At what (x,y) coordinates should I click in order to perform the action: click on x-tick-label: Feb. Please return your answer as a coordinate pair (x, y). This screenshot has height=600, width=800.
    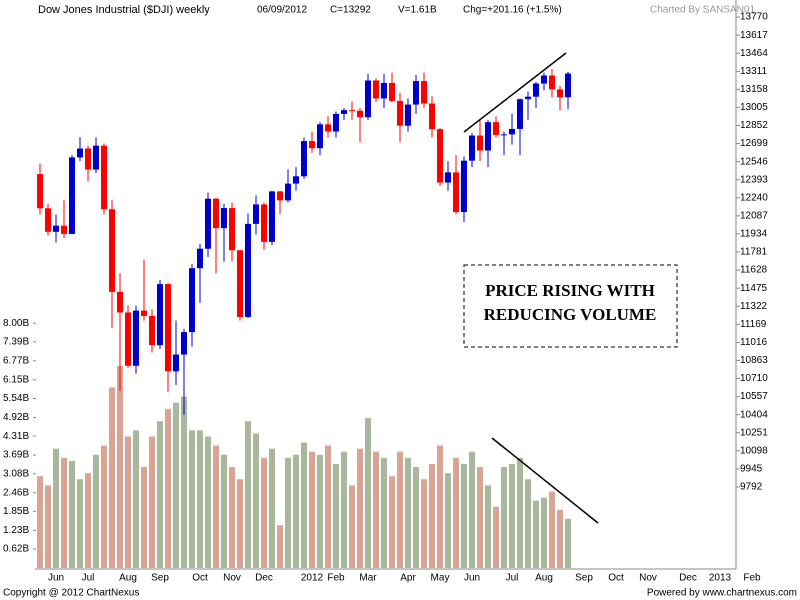
    Looking at the image, I should click on (336, 578).